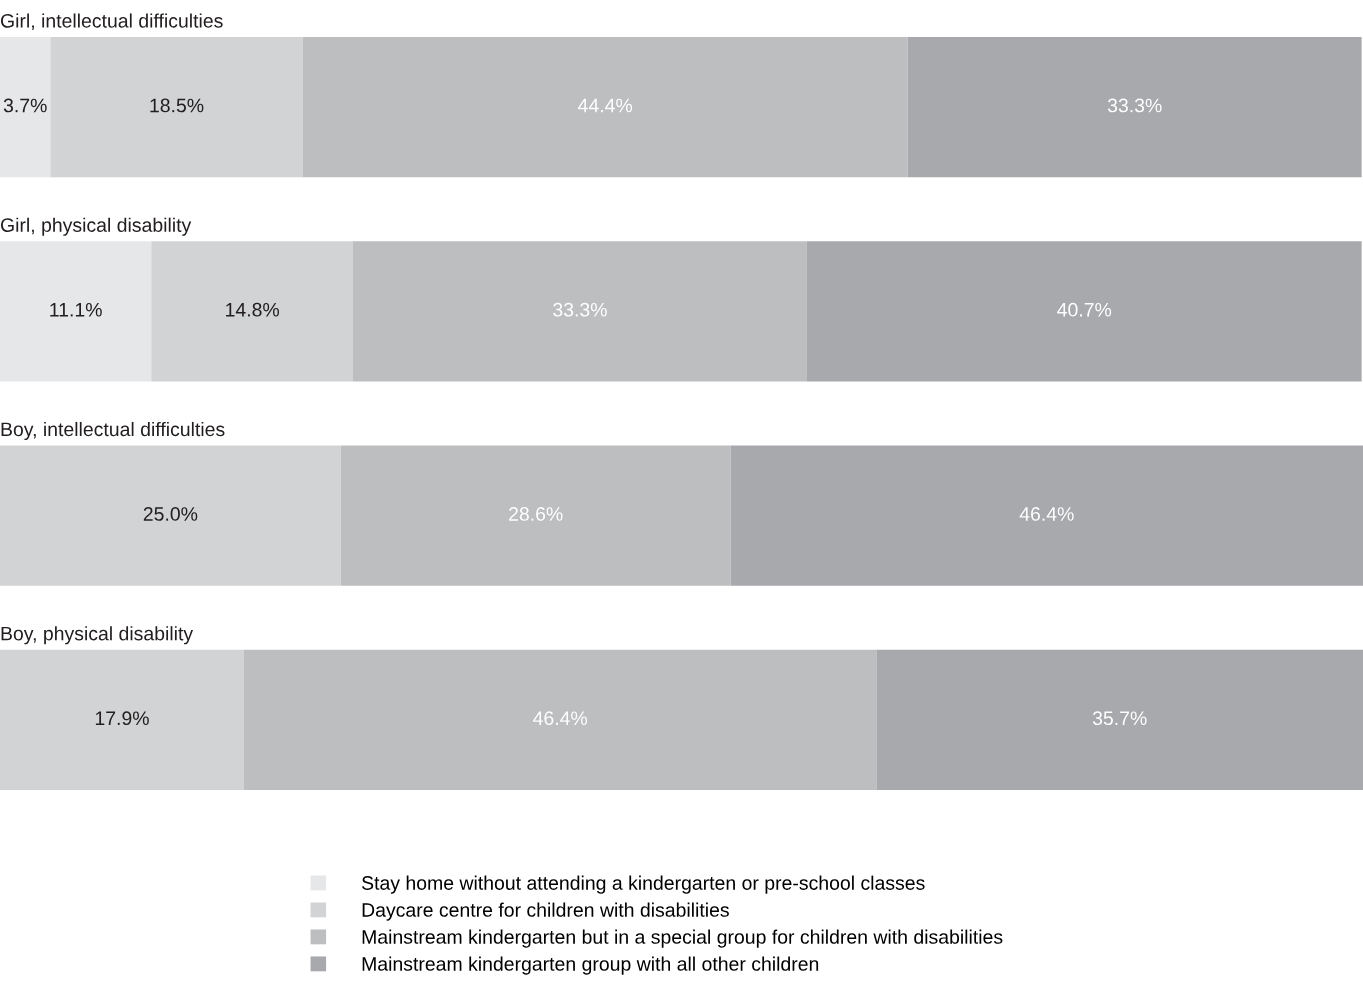  I want to click on y-tick-label: Boy, intellectual difficulties, so click(113, 431).